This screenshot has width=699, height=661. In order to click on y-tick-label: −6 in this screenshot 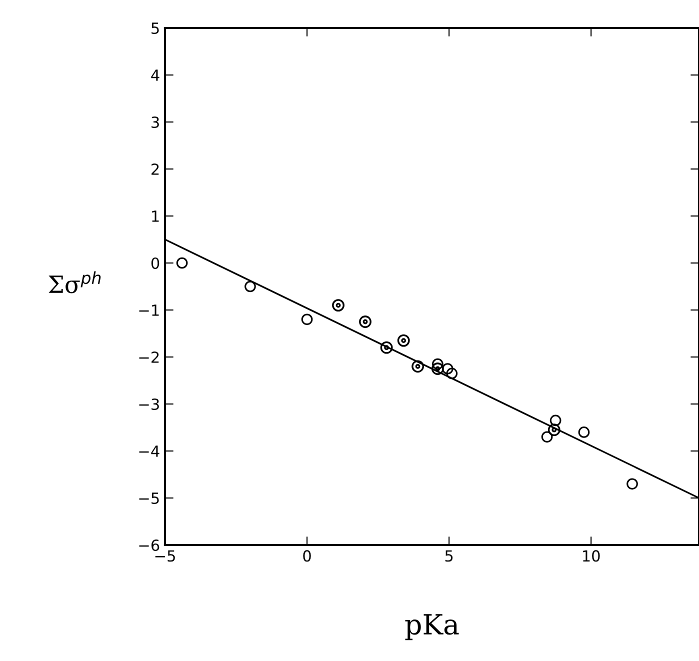, I will do `click(149, 545)`.